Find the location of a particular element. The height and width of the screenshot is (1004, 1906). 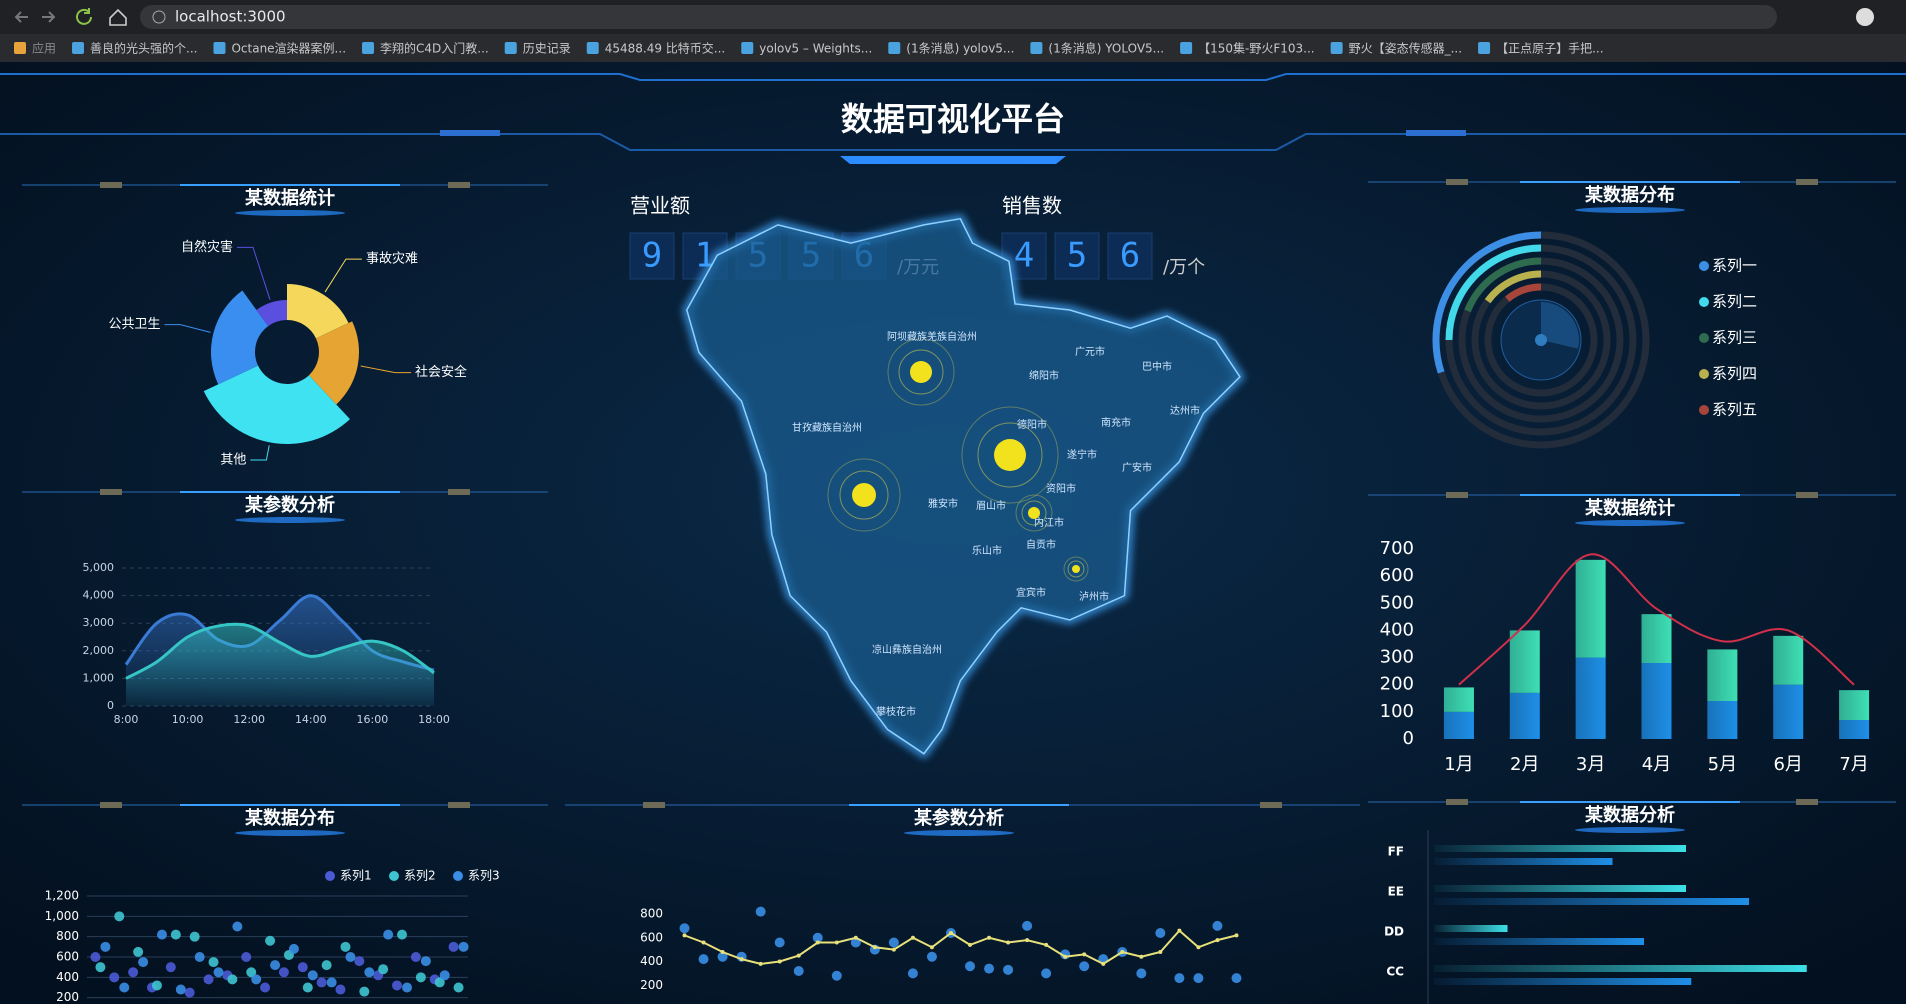

reload-button is located at coordinates (84, 16).